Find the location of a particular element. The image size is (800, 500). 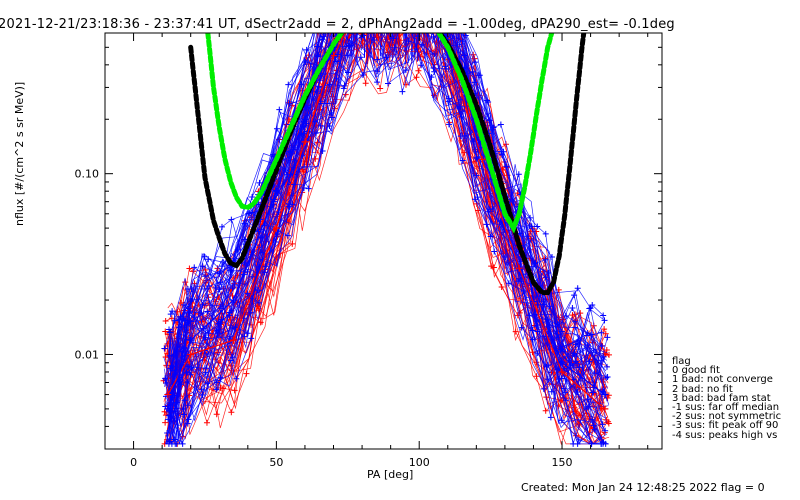

legend-item-1: 1 bad: not converge is located at coordinates (722, 380).